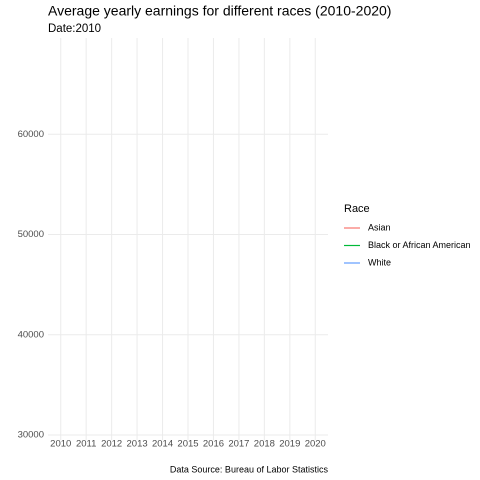 The height and width of the screenshot is (480, 480). I want to click on x-tick-label: 2017, so click(238, 444).